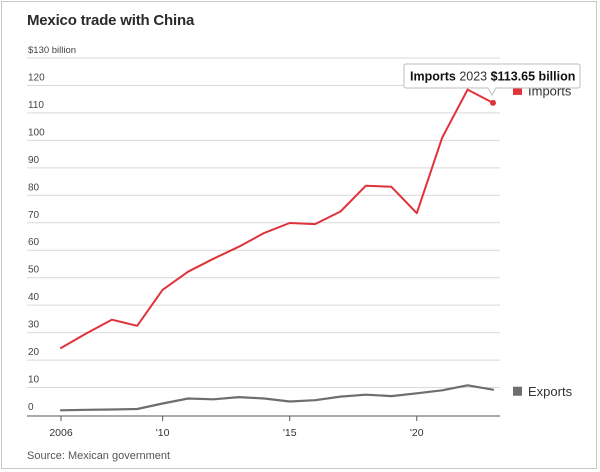 This screenshot has height=472, width=600. What do you see at coordinates (517, 391) in the screenshot?
I see `legend-swatch-exports` at bounding box center [517, 391].